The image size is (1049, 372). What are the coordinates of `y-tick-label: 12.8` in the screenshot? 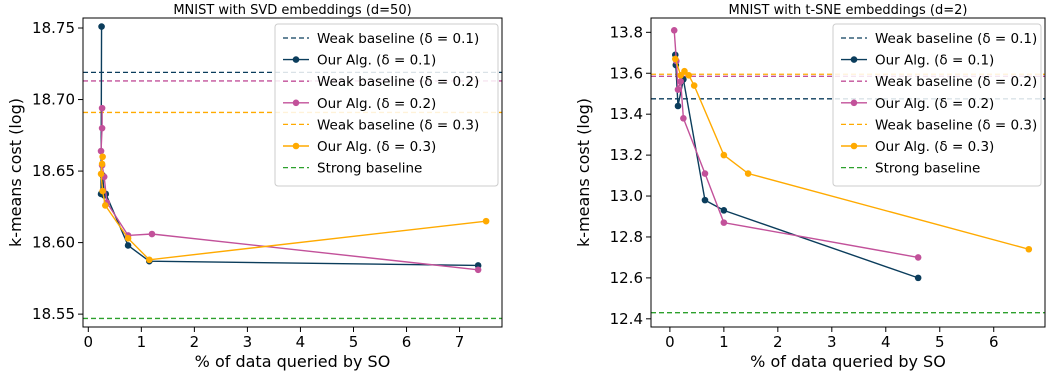 It's located at (626, 237).